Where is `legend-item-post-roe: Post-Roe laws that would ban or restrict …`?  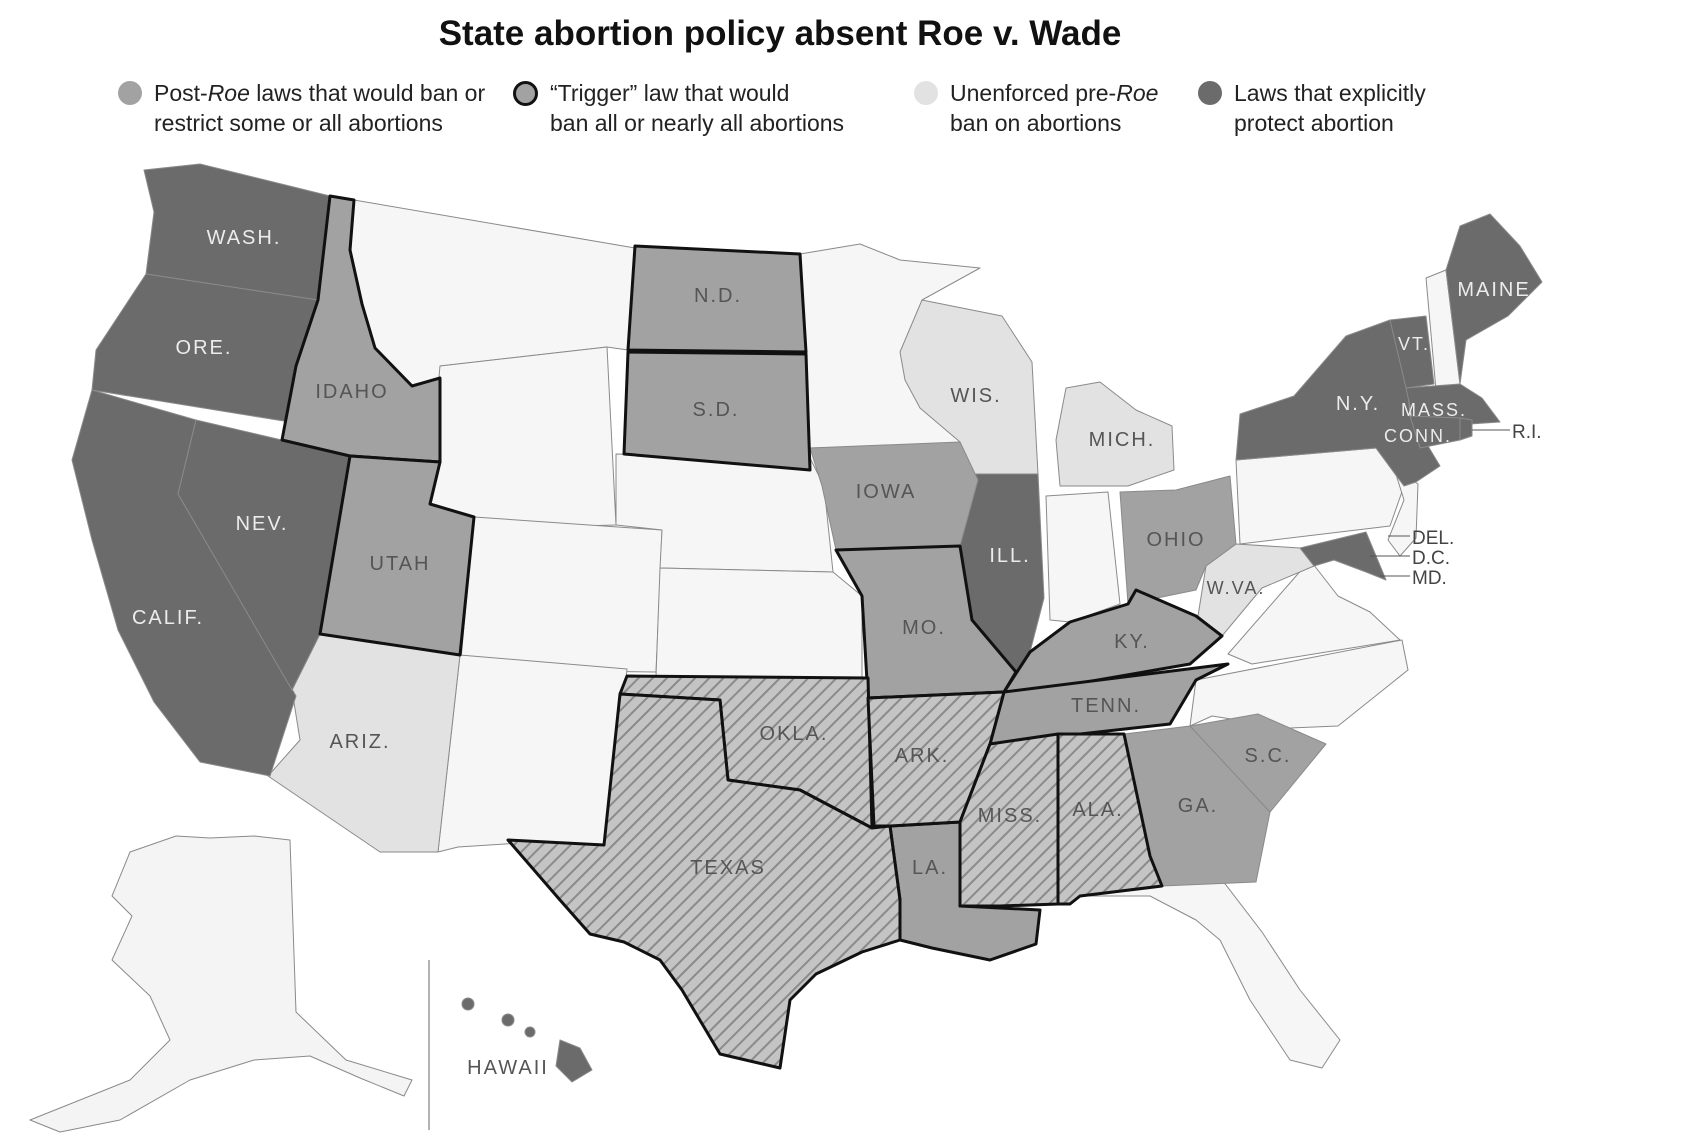
legend-item-post-roe: Post-Roe laws that would ban or restrict … is located at coordinates (301, 108).